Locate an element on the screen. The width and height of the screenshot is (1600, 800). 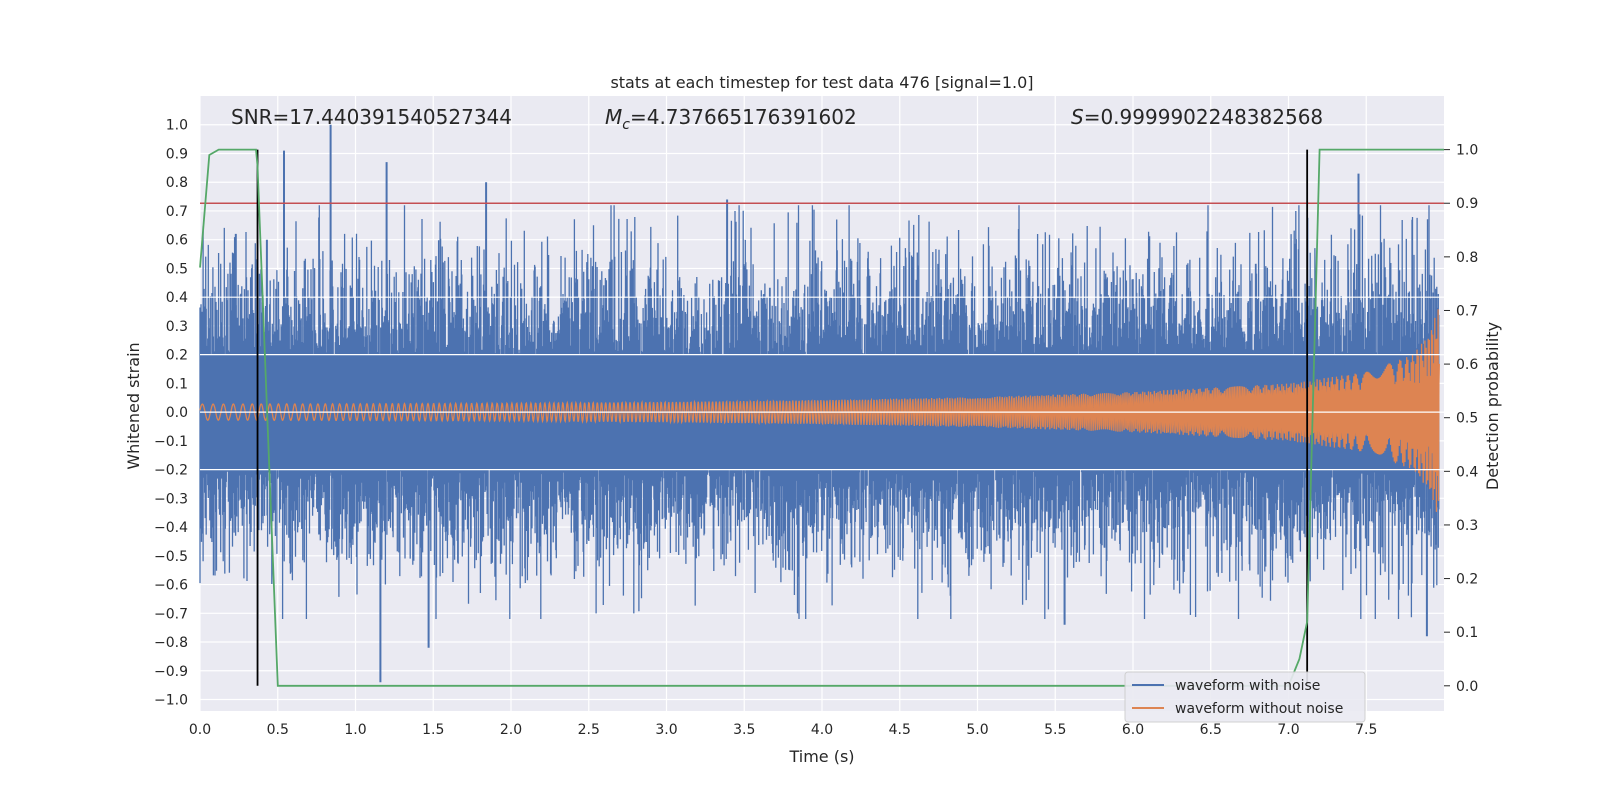
y-tick-label: 0.4 is located at coordinates (177, 298).